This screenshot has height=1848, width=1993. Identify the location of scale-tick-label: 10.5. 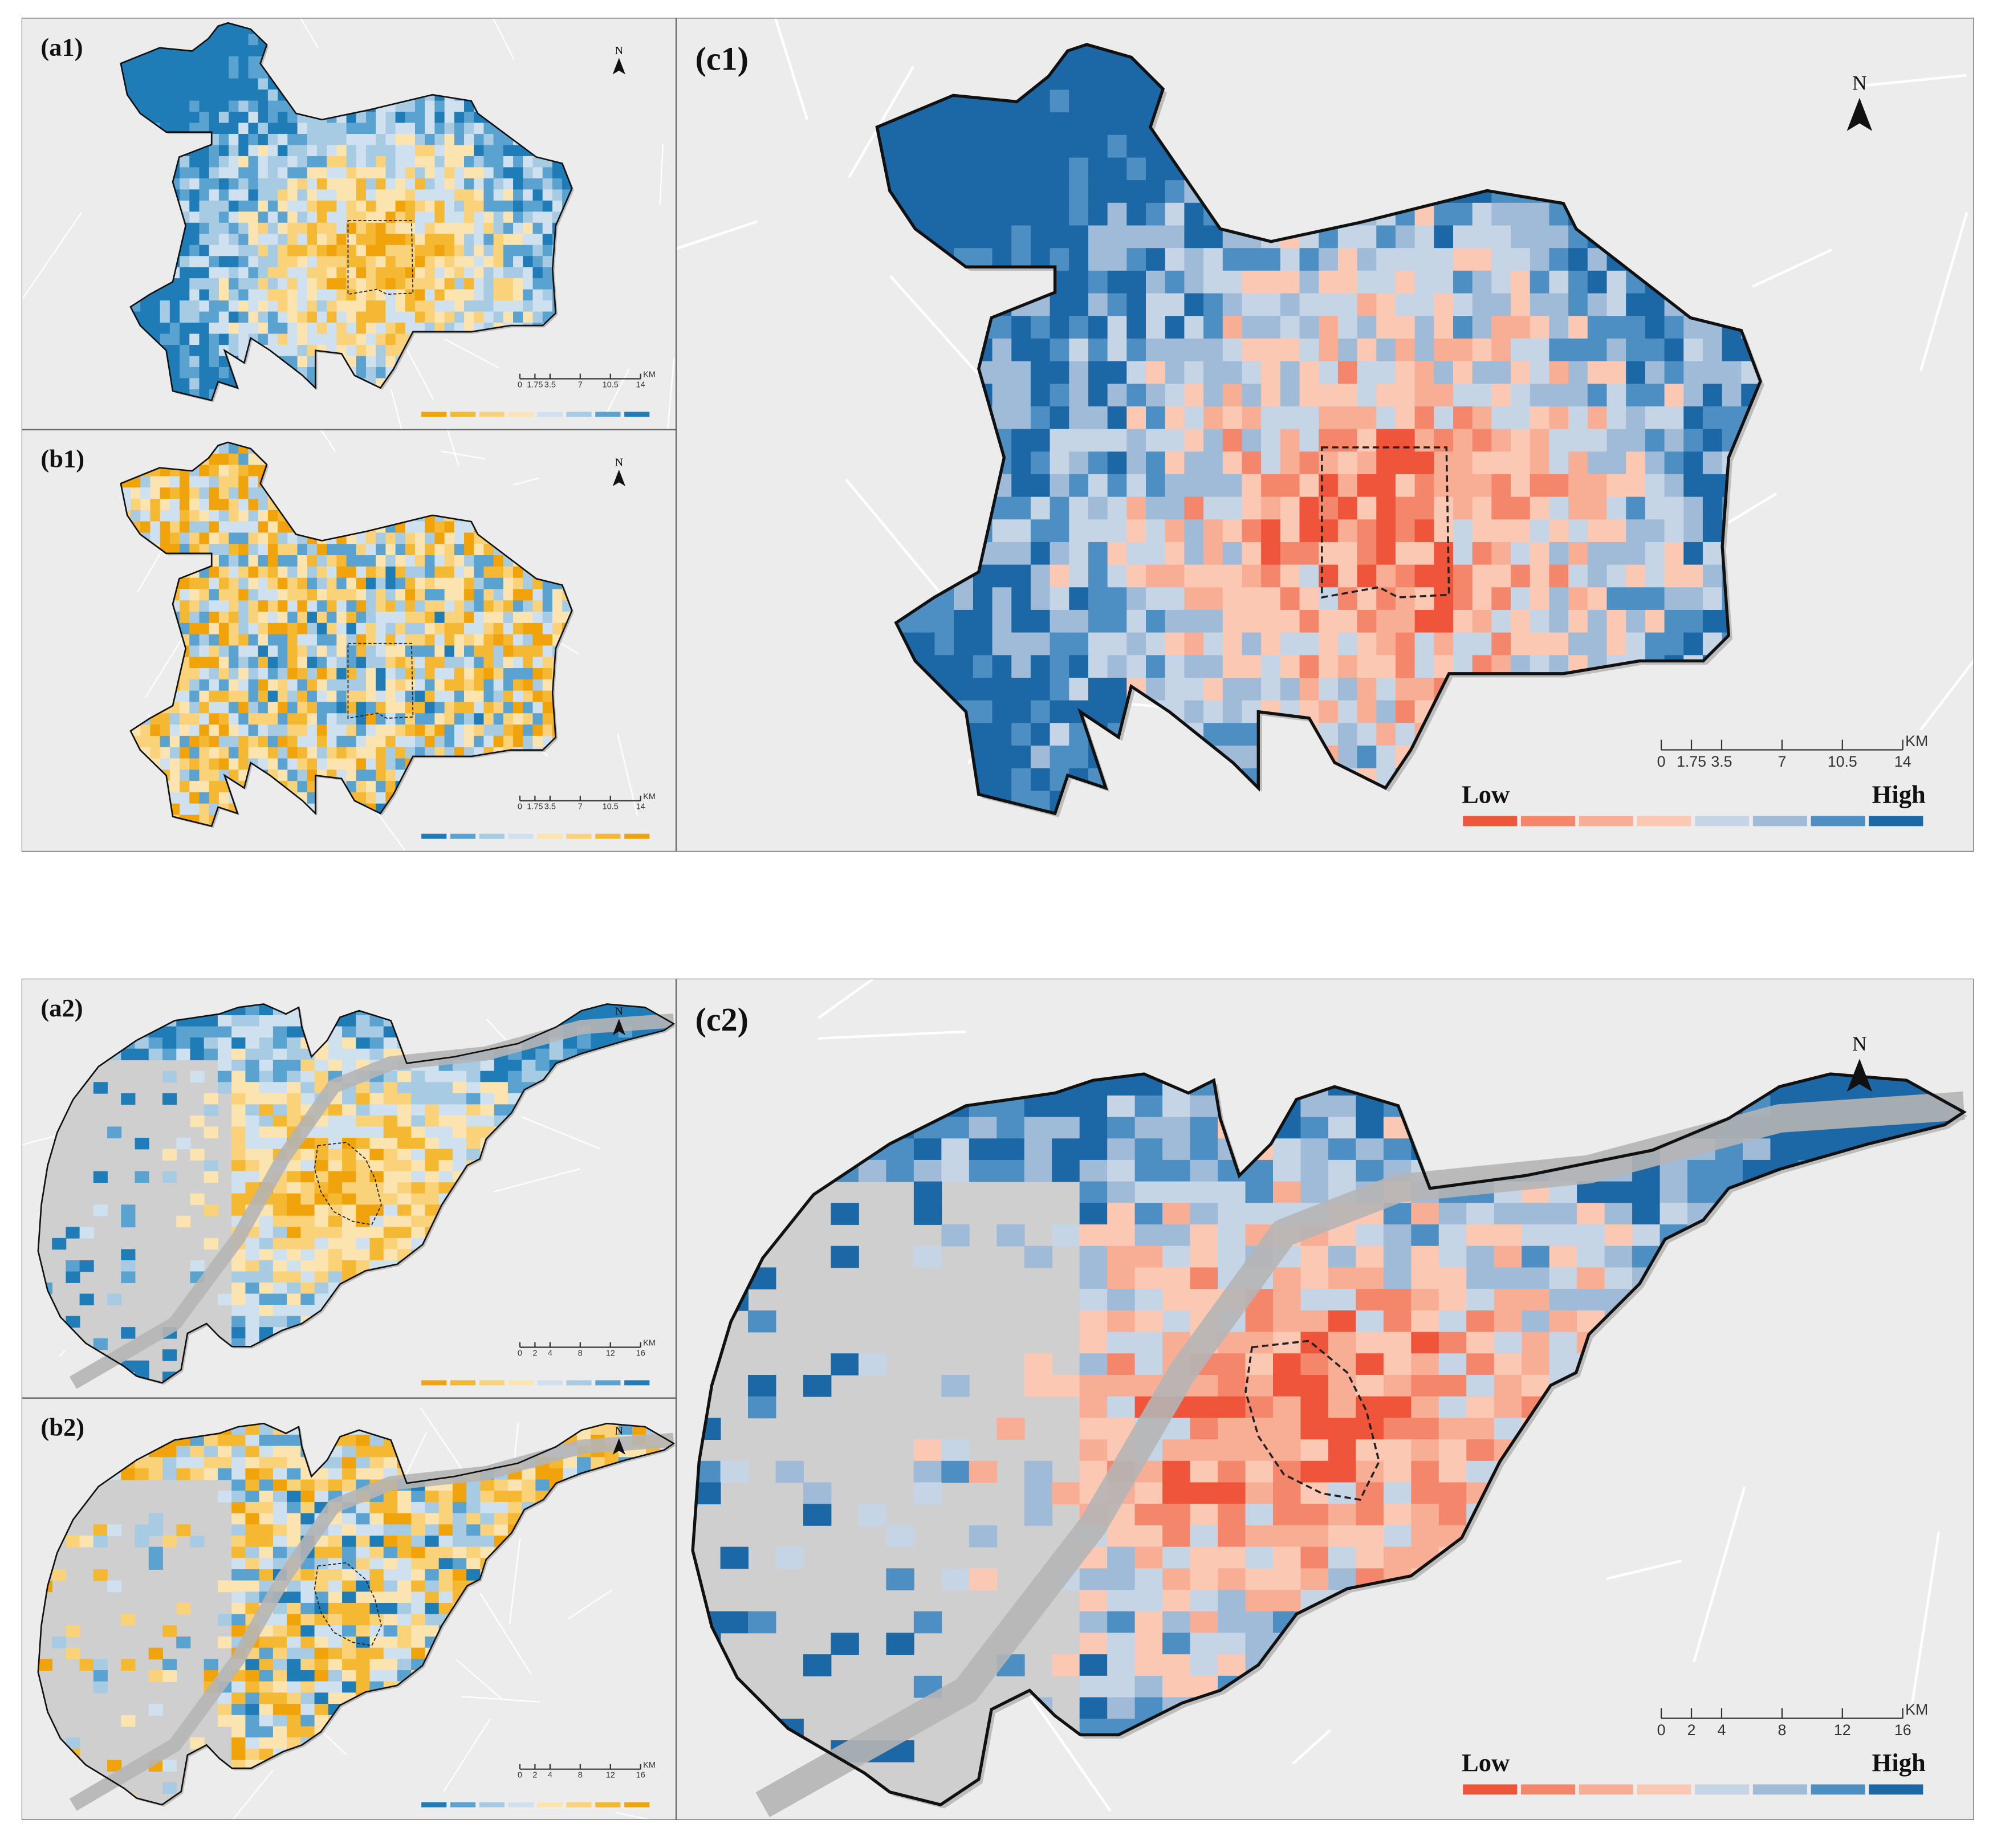
(1842, 761).